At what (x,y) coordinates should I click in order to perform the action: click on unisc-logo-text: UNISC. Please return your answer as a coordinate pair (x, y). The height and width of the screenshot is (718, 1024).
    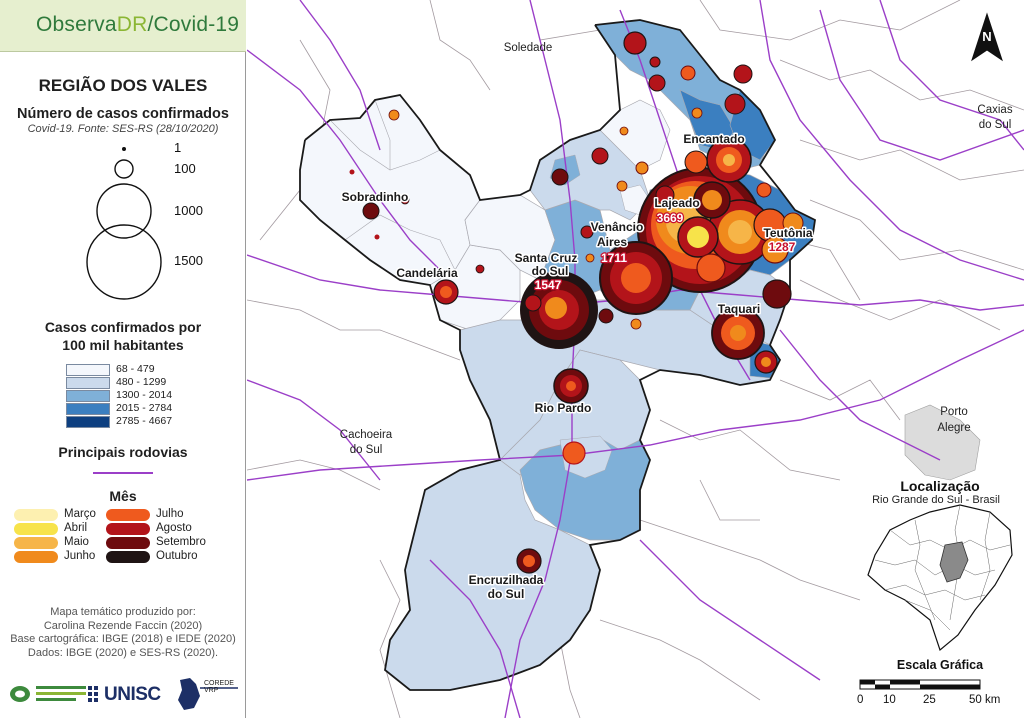
    Looking at the image, I should click on (132, 694).